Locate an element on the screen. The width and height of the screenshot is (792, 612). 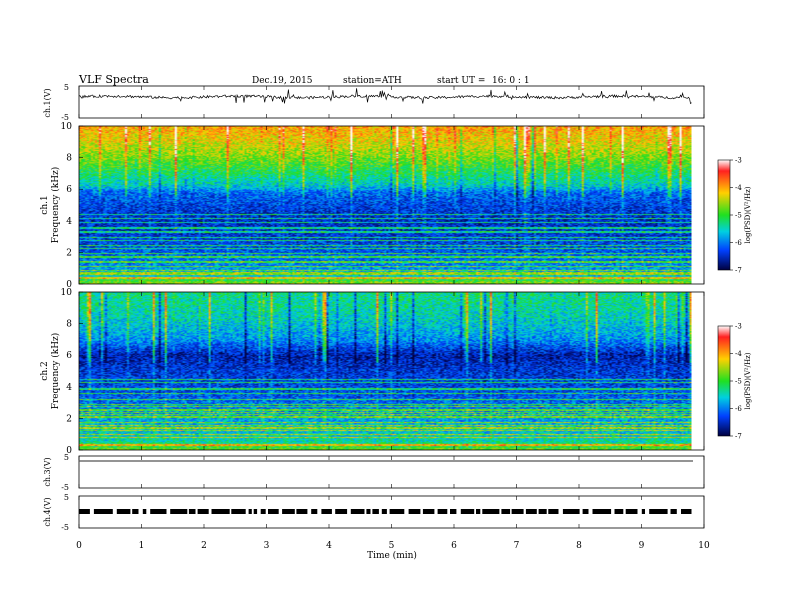
ch3-ytick-neg5: -5 is located at coordinates (65, 487).